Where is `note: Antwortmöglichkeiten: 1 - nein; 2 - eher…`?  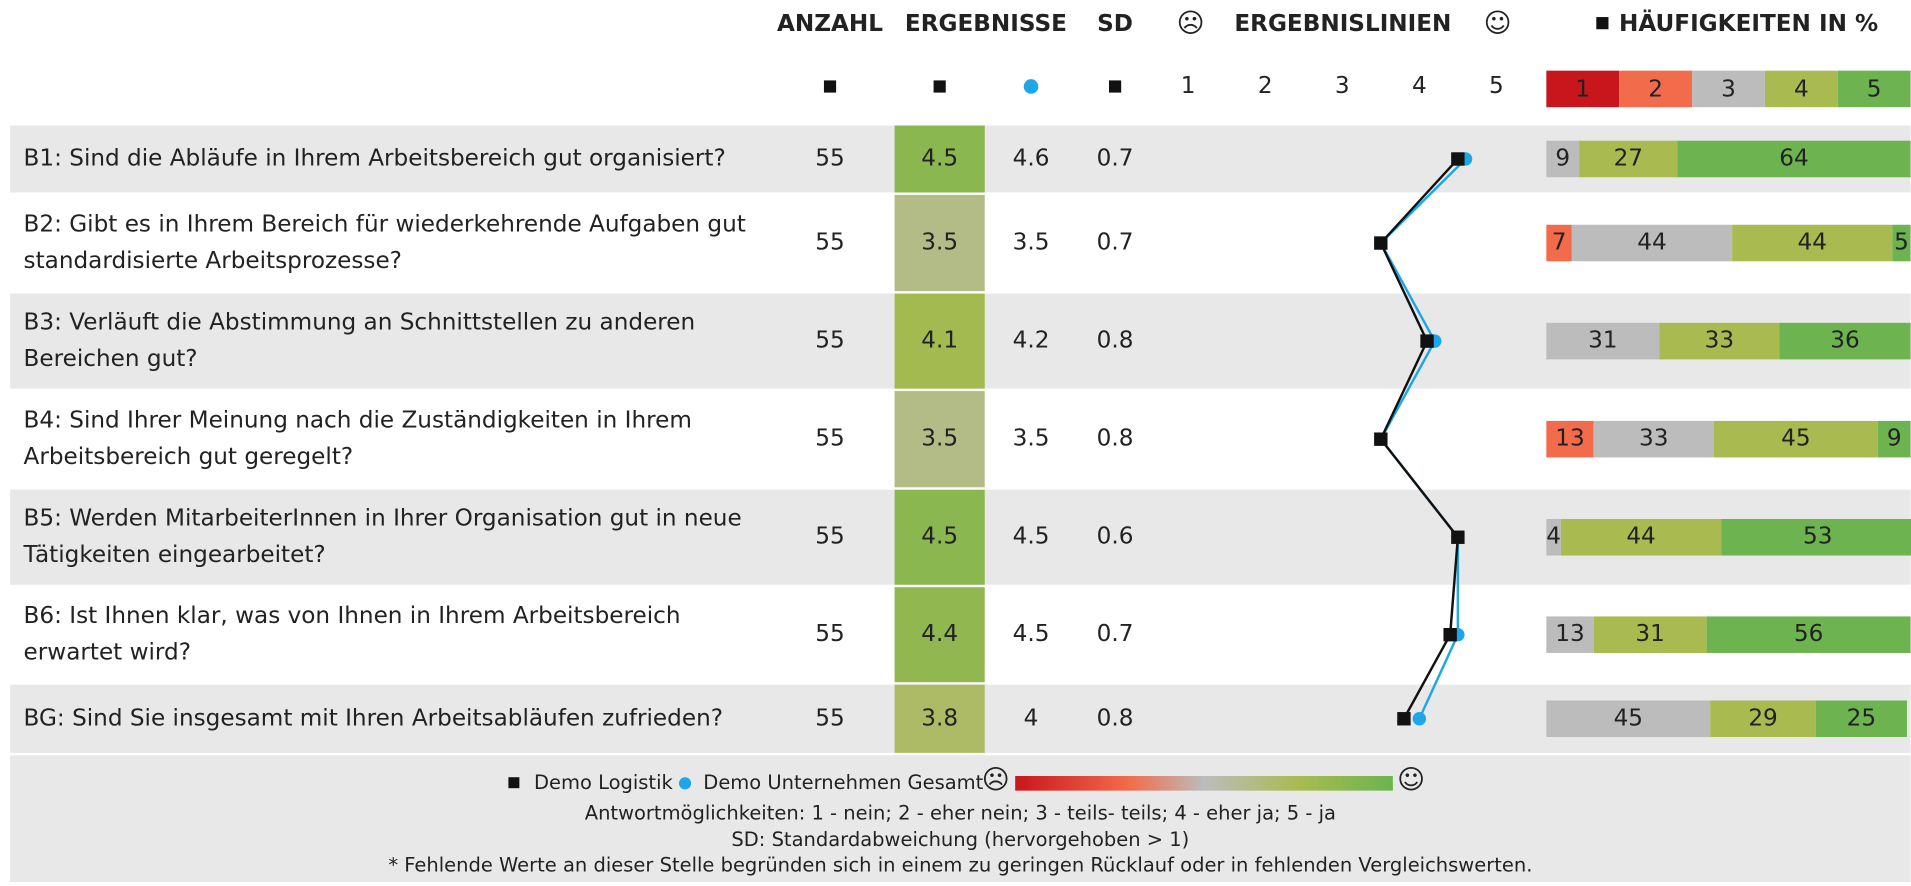 note: Antwortmöglichkeiten: 1 - nein; 2 - eher… is located at coordinates (960, 812).